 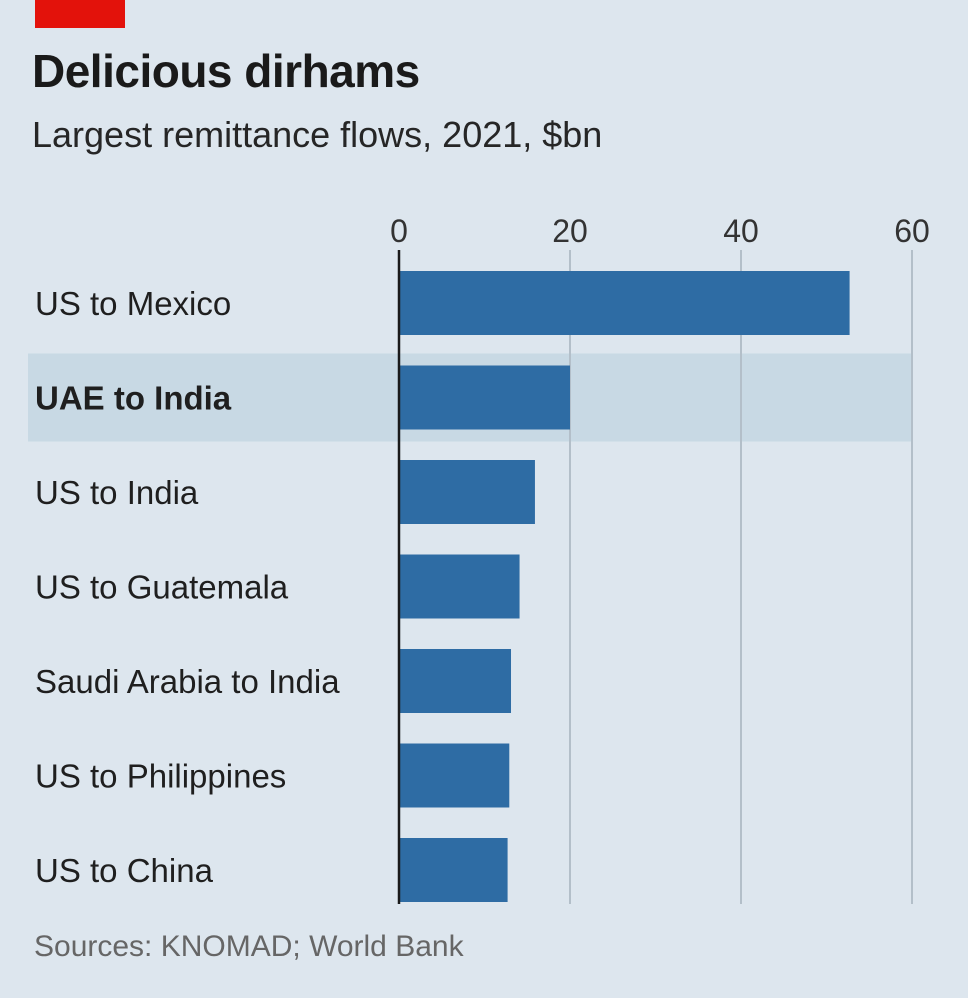 What do you see at coordinates (317, 134) in the screenshot?
I see `chart-subtitle: Largest remittance flows, 2021, $bn` at bounding box center [317, 134].